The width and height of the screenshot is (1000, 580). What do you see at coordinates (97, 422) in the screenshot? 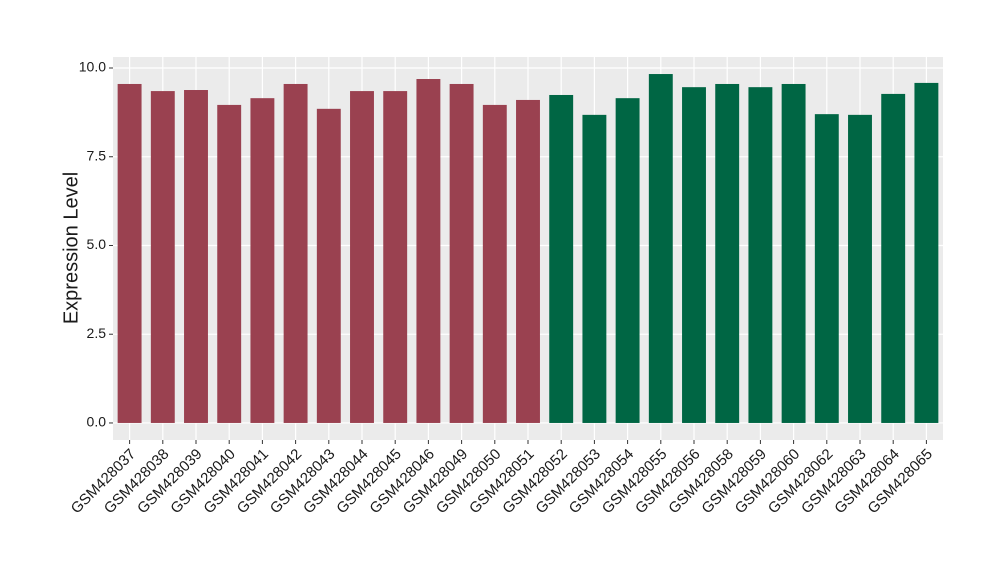
I see `y-tick-label: 0.0` at bounding box center [97, 422].